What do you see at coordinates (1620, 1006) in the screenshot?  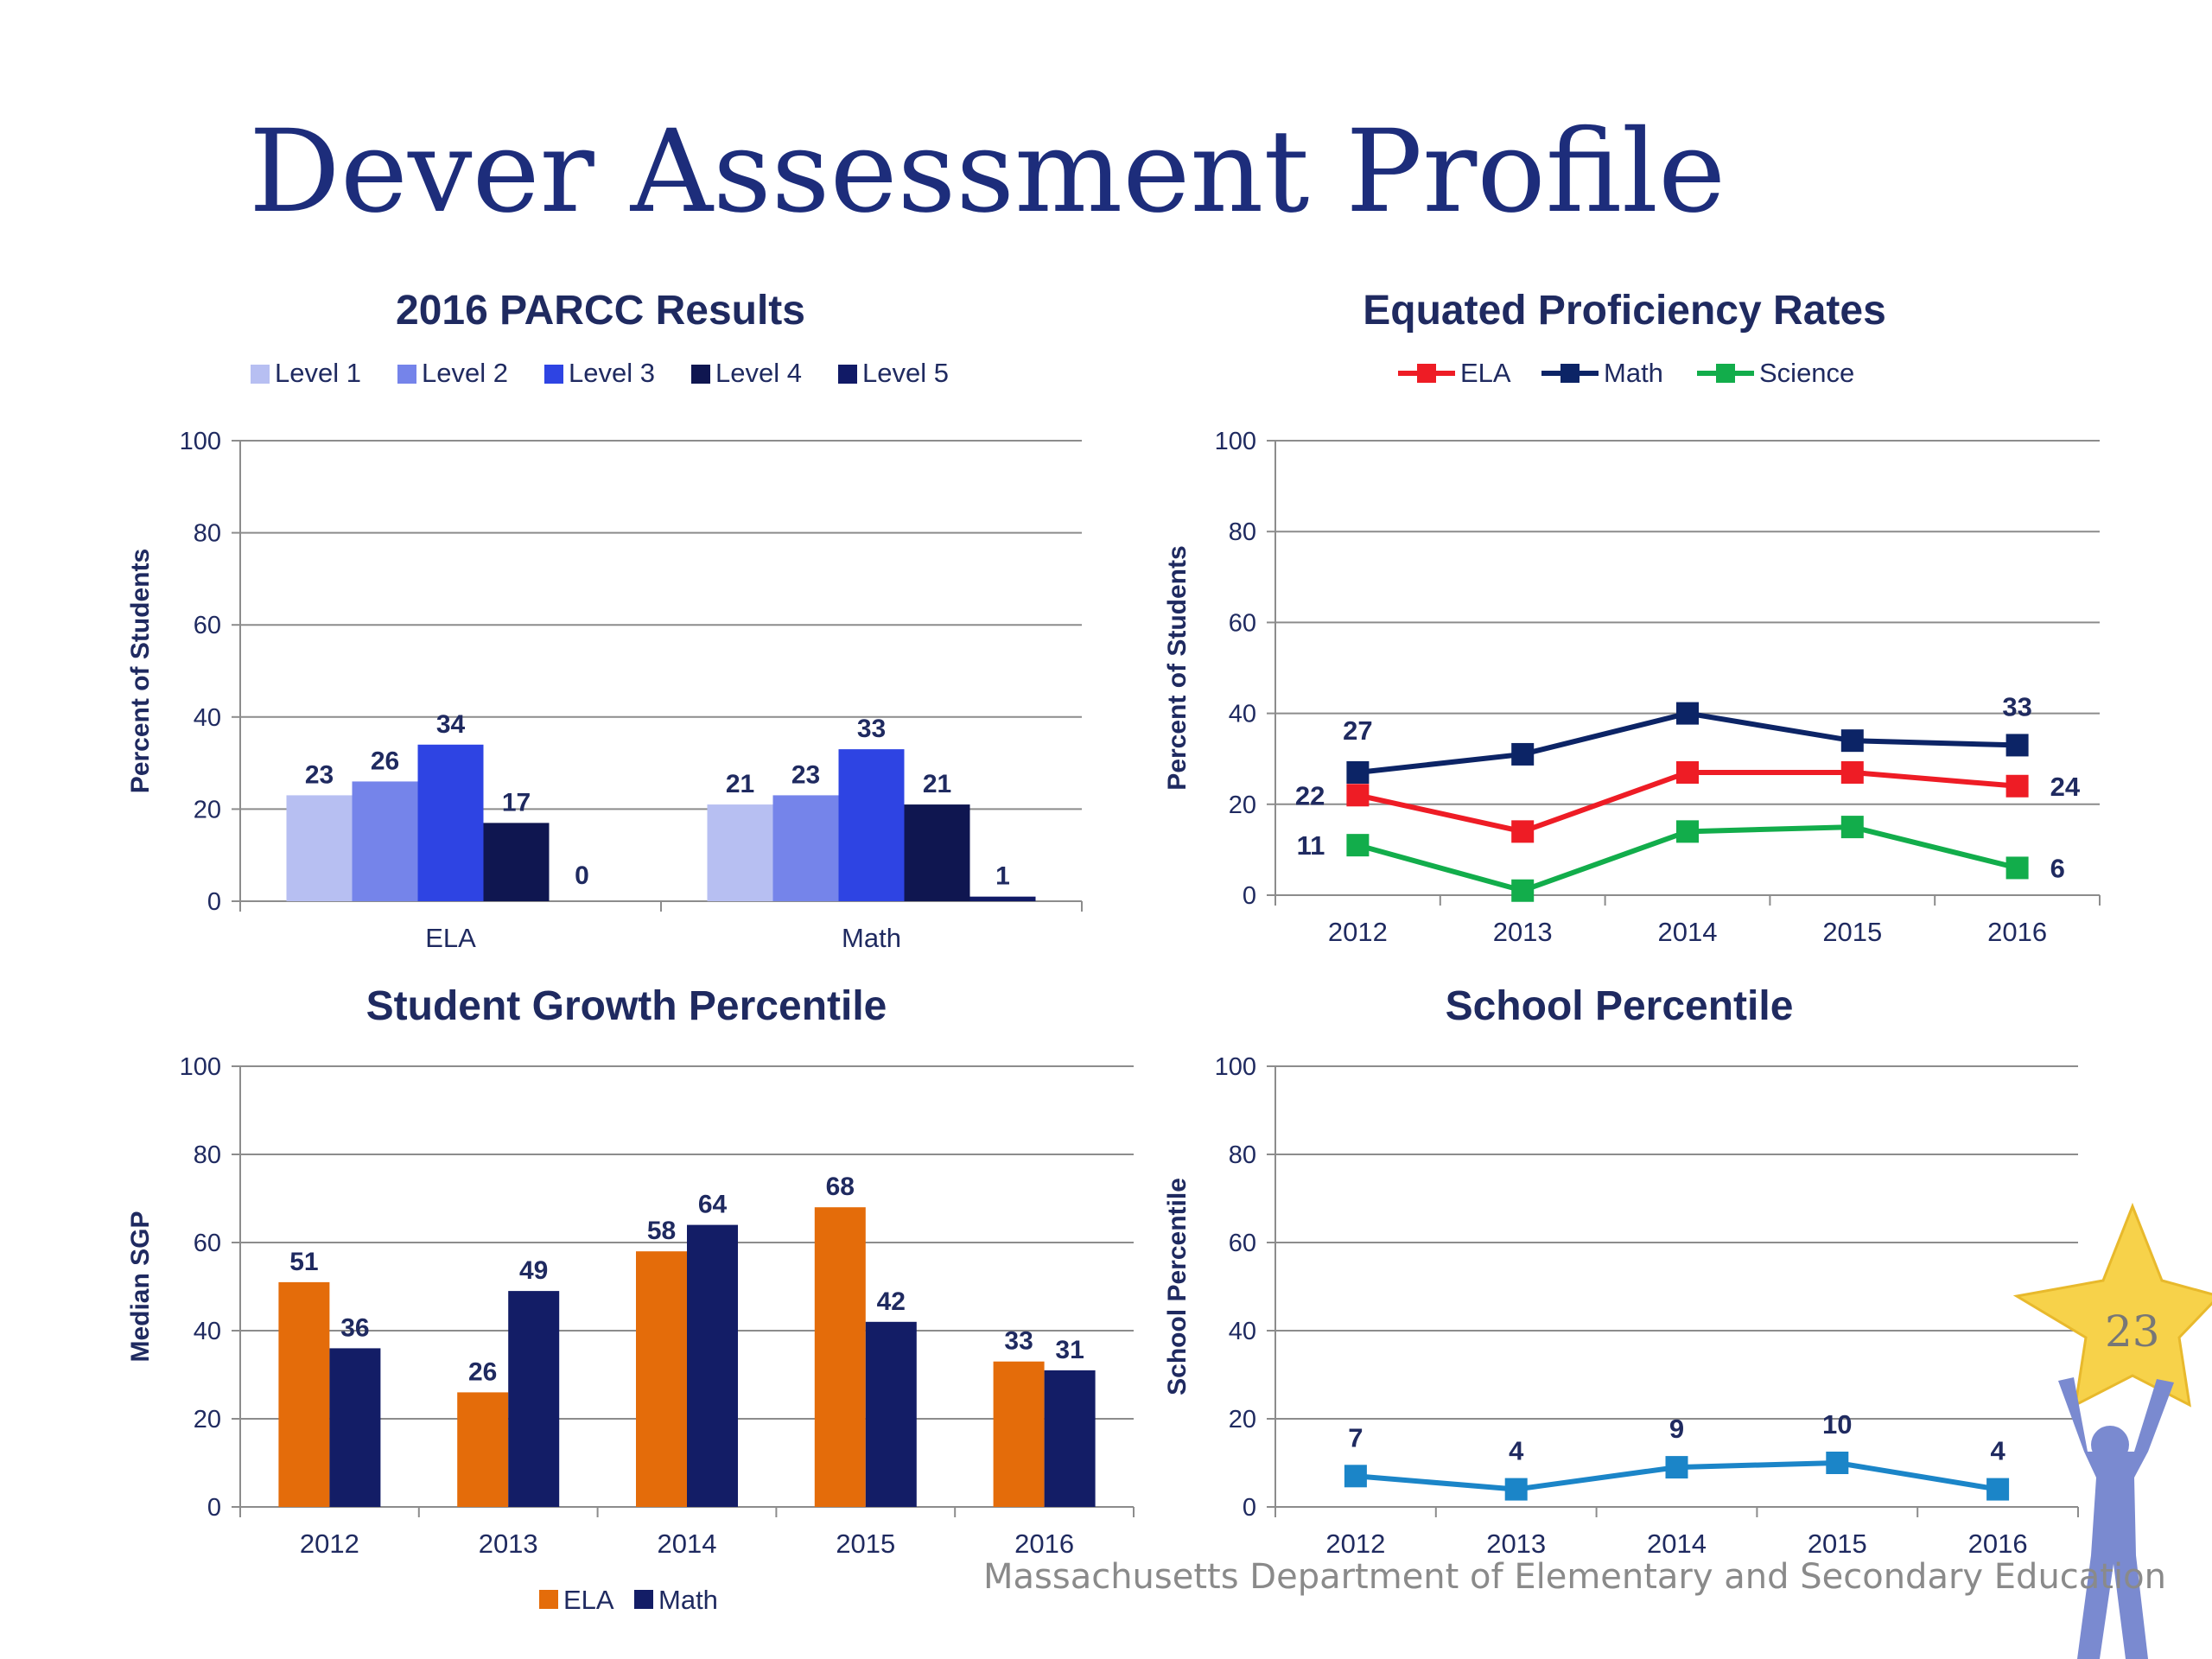 I see `percentile-chart-title: School Percentile` at bounding box center [1620, 1006].